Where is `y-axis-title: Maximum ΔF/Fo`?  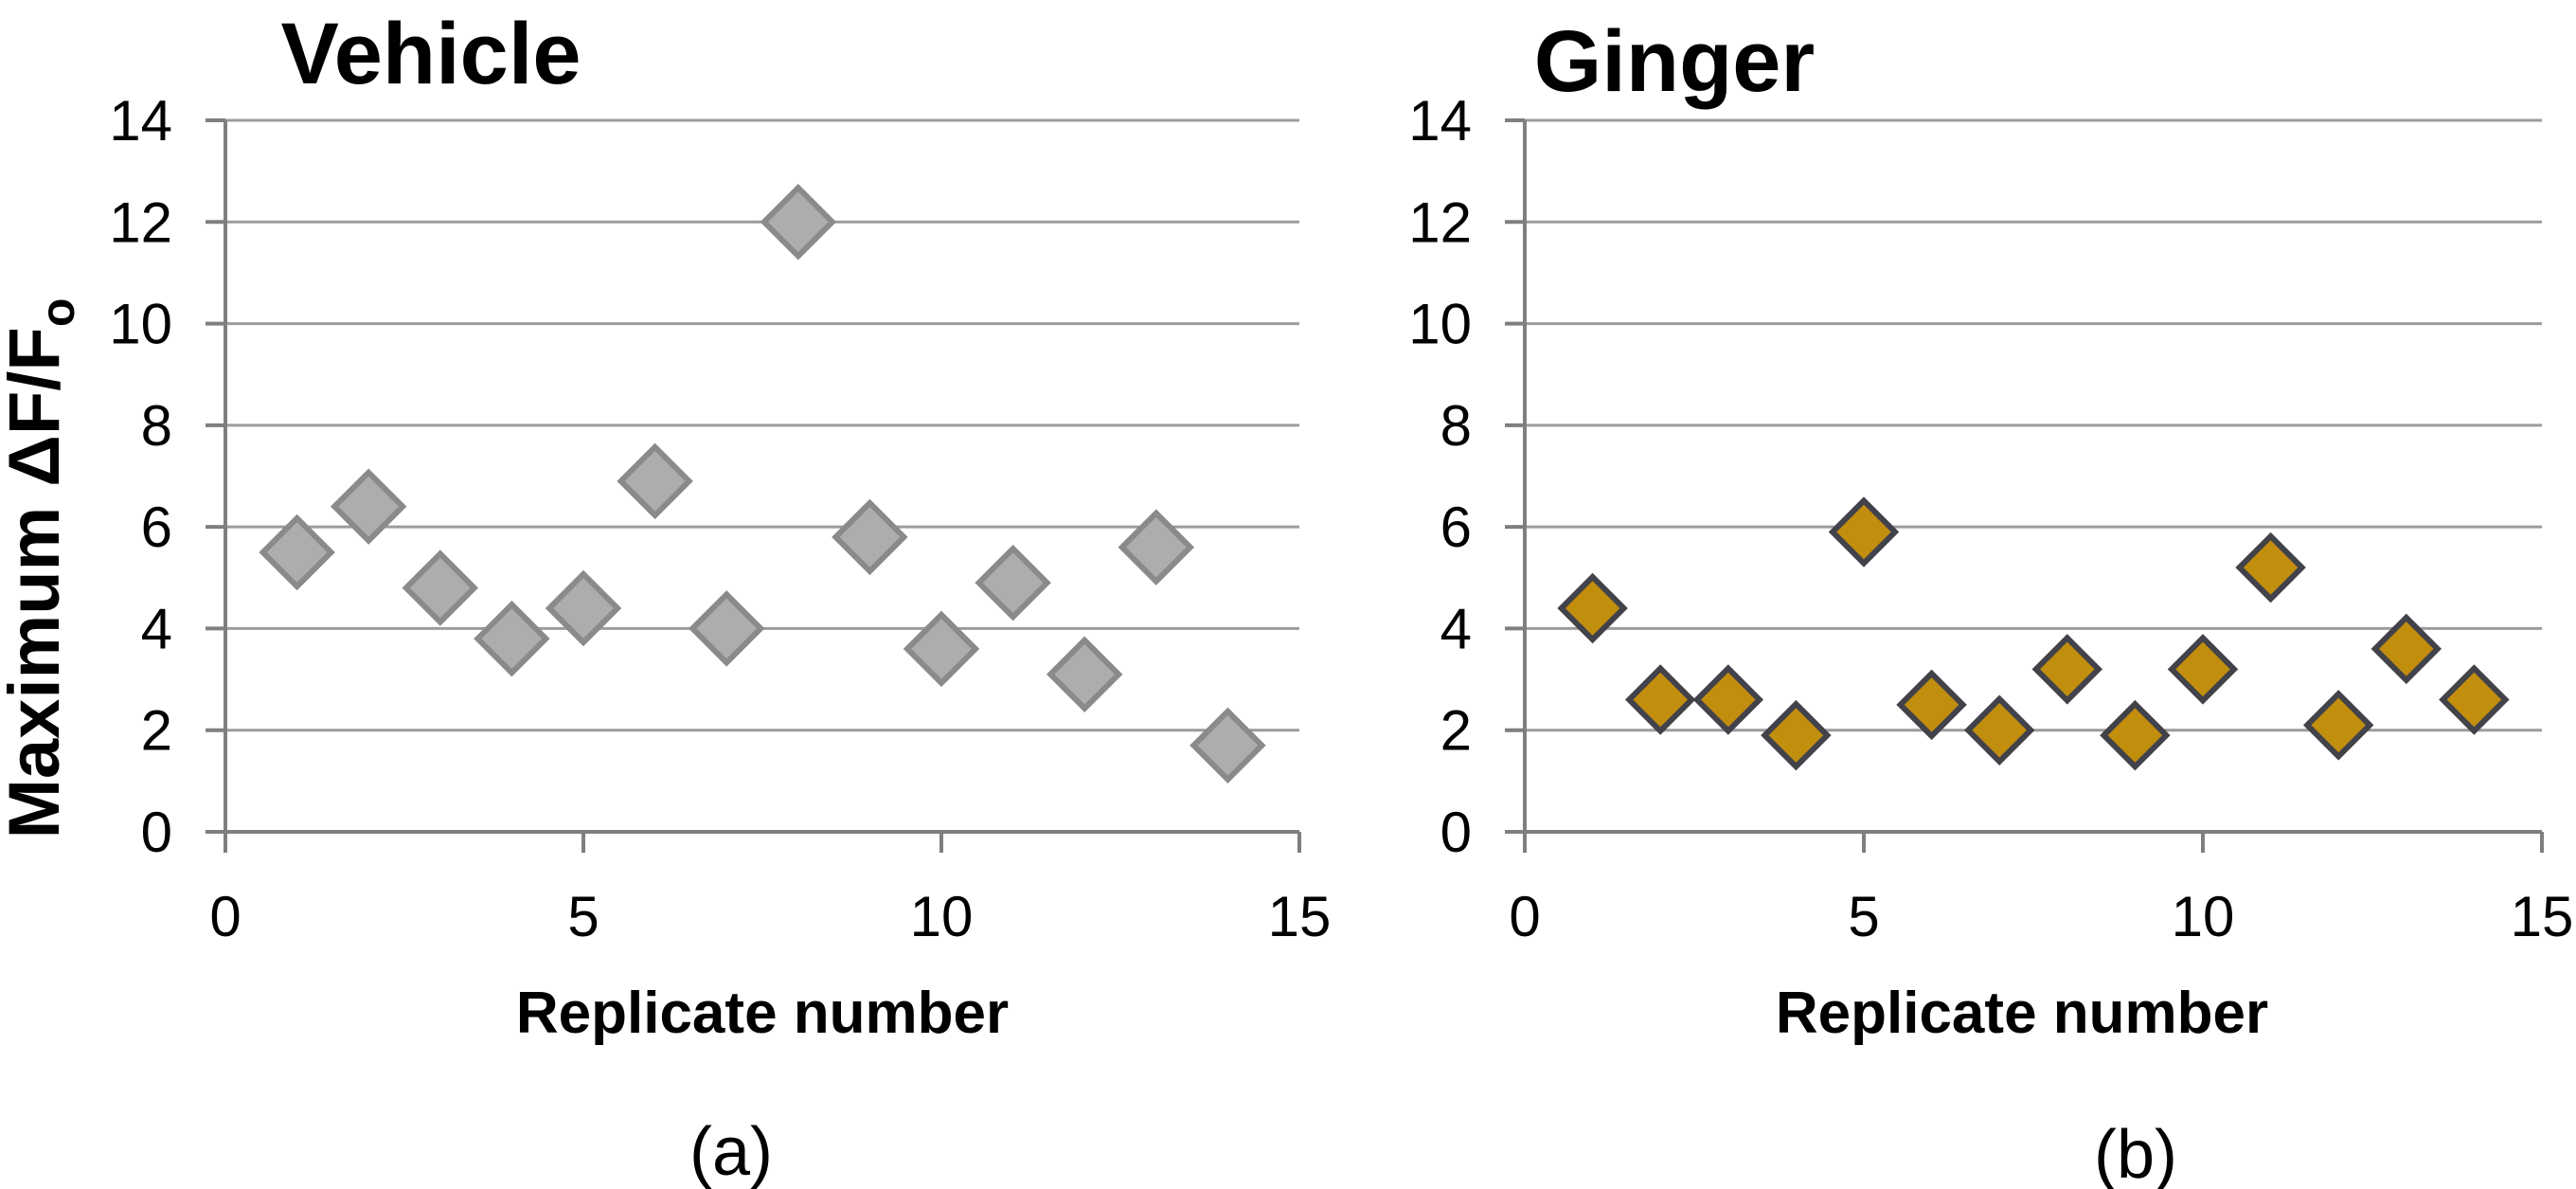
y-axis-title: Maximum ΔF/Fo is located at coordinates (42, 568).